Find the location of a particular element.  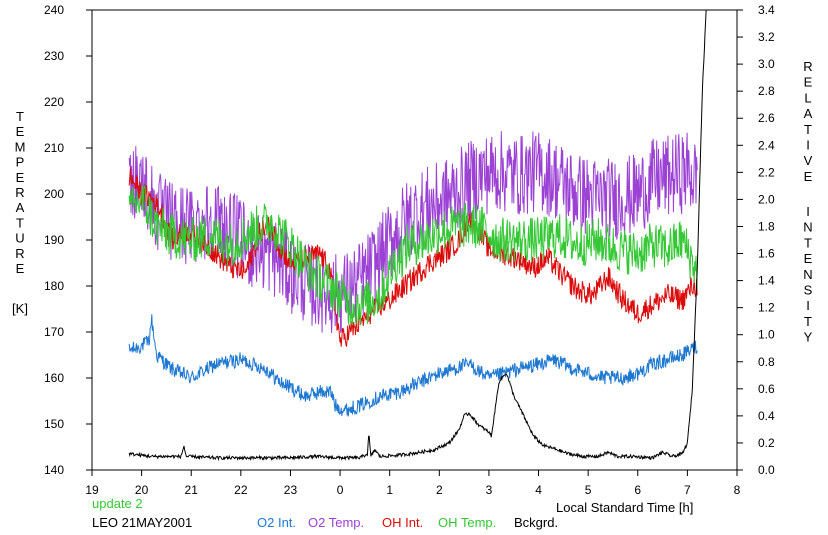

legend-entry: OH Temp. is located at coordinates (467, 522).